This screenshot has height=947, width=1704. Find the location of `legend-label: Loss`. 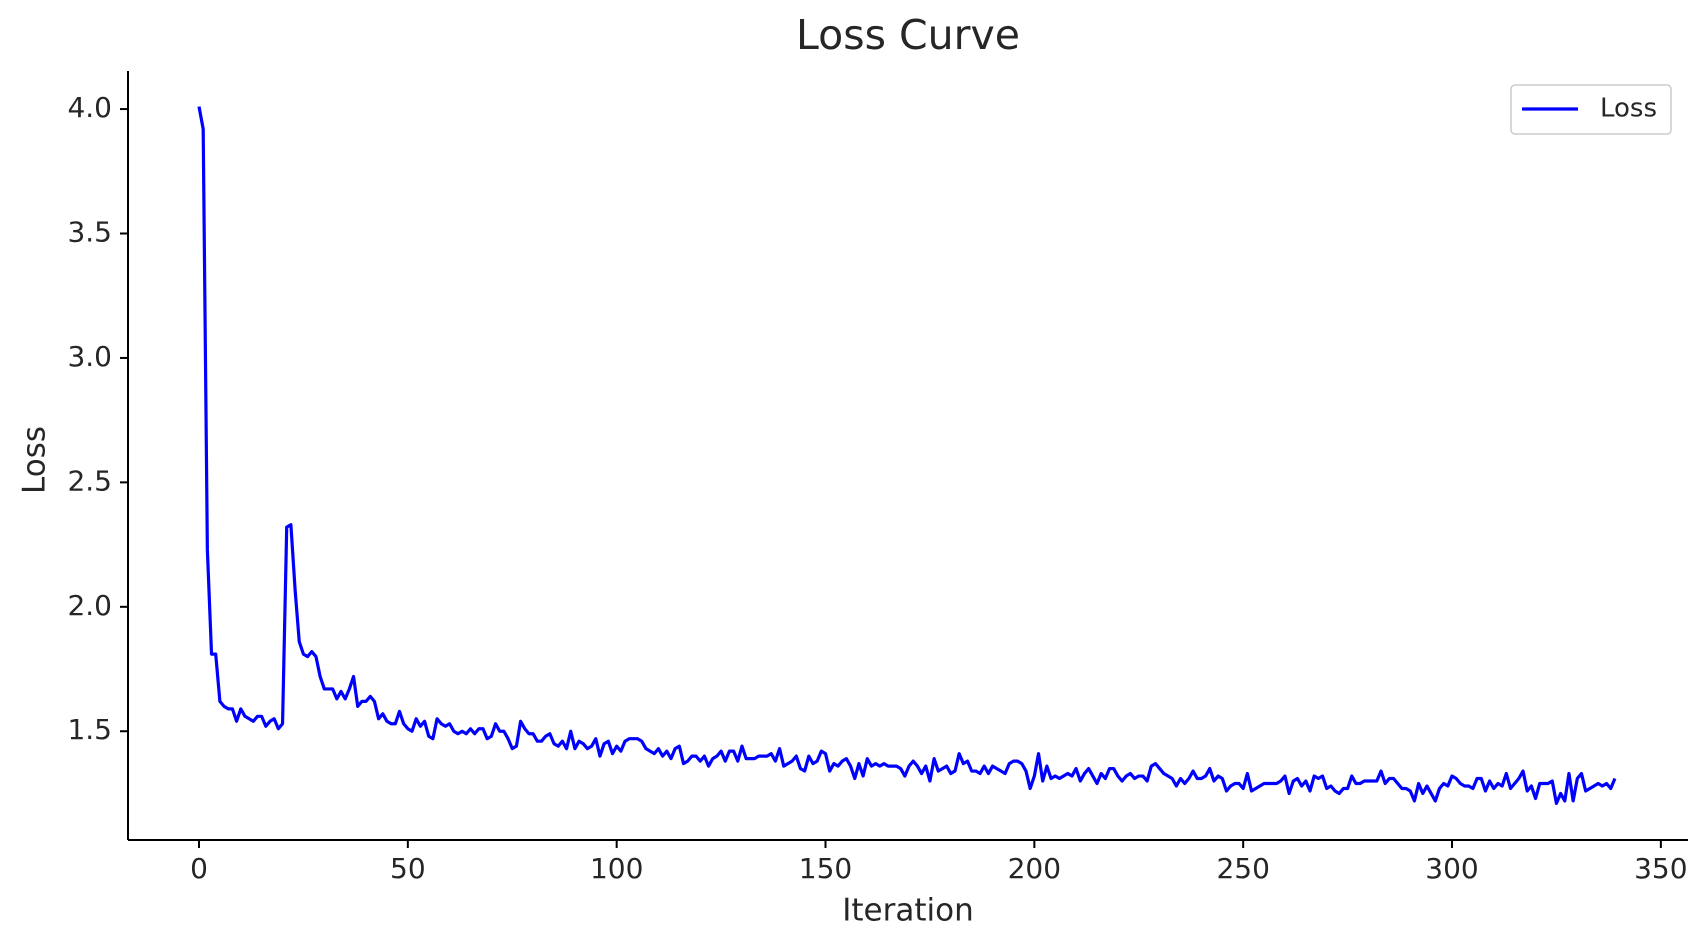

legend-label: Loss is located at coordinates (1628, 109).